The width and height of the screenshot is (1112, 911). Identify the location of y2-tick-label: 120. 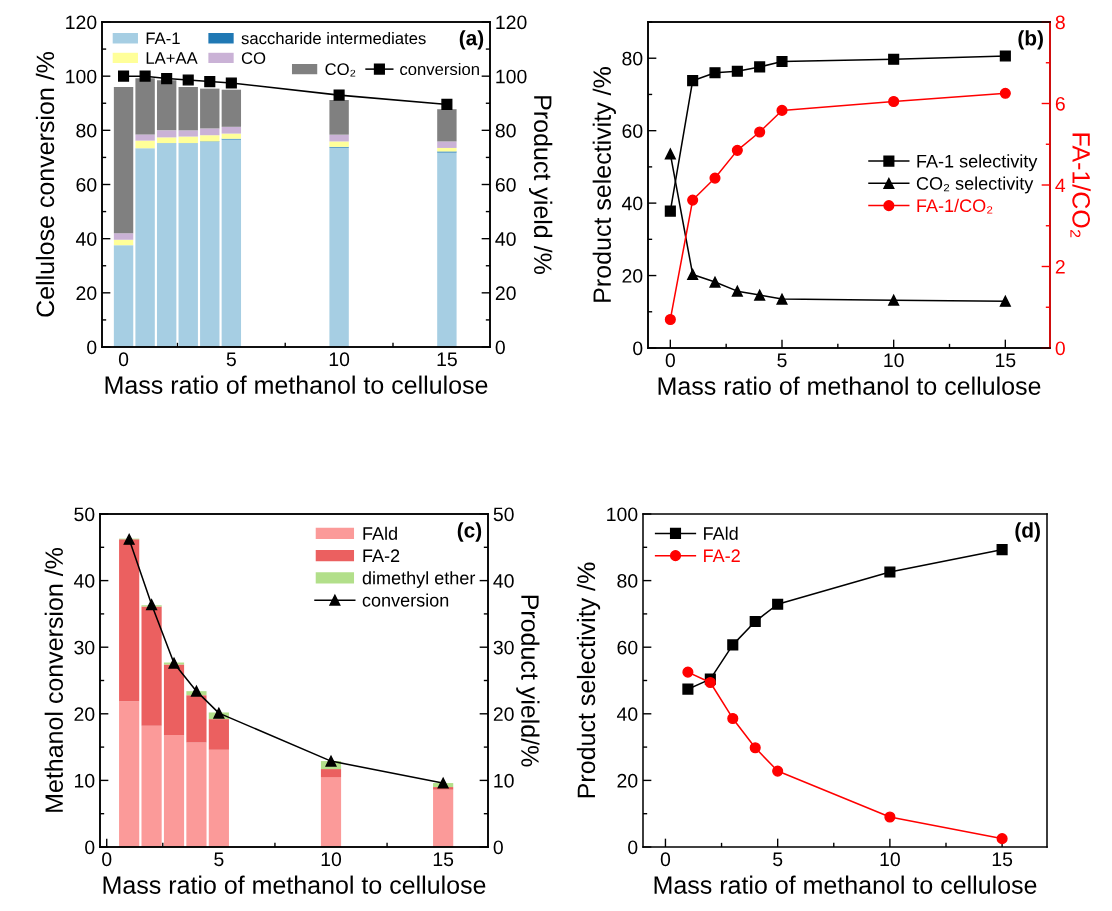
(511, 22).